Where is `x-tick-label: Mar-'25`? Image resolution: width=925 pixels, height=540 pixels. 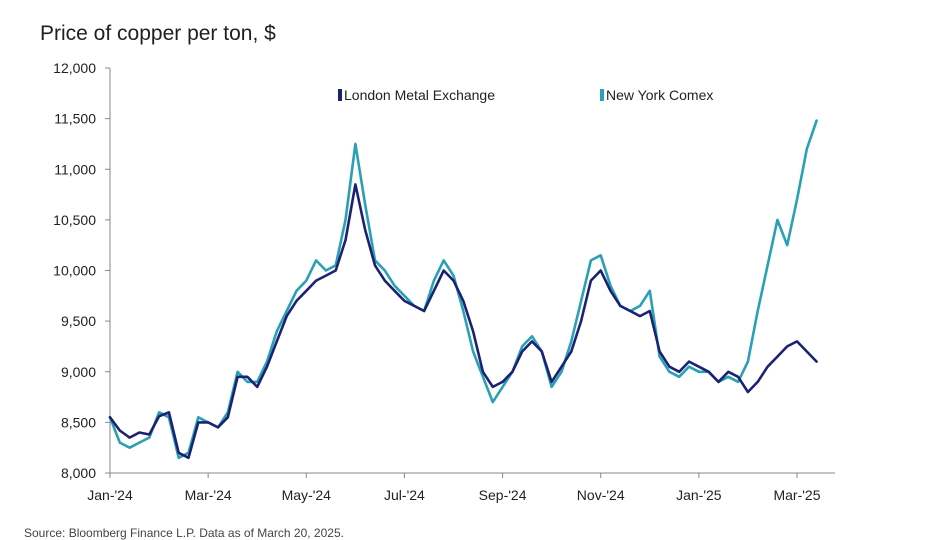
x-tick-label: Mar-'25 is located at coordinates (796, 495).